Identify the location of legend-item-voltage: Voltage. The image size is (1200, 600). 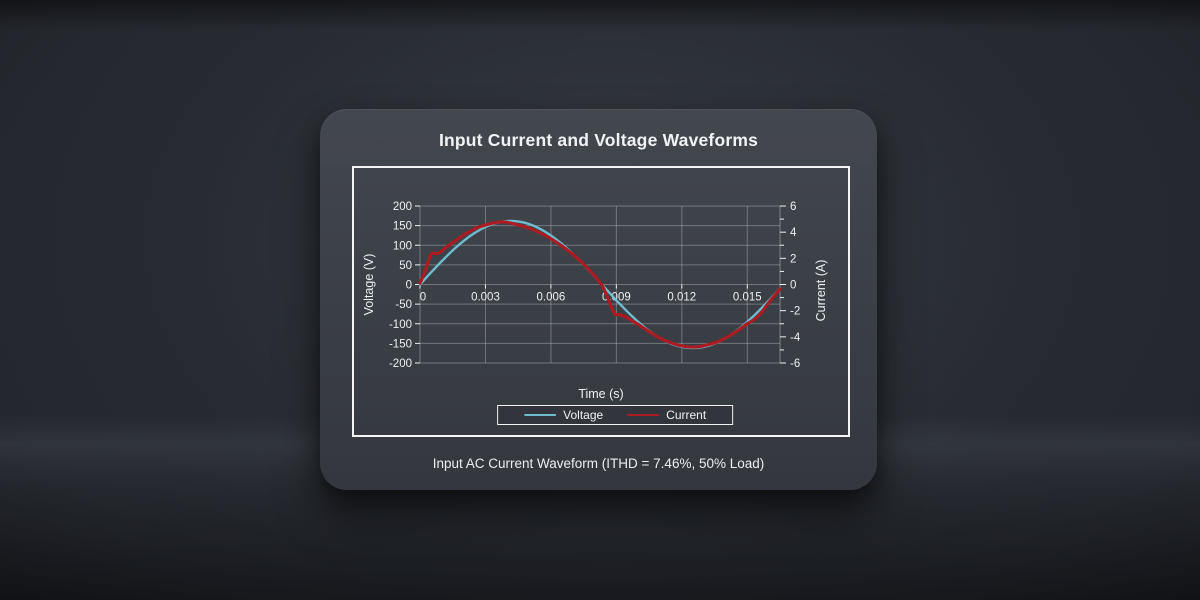
(564, 414).